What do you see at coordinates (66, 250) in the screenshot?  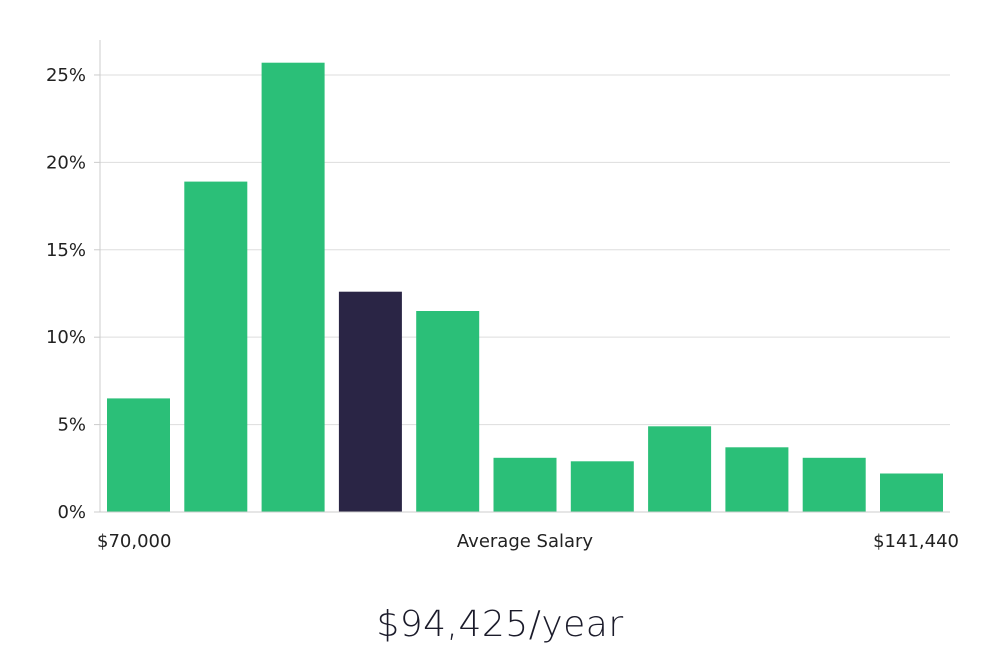 I see `y-tick-label: 15%` at bounding box center [66, 250].